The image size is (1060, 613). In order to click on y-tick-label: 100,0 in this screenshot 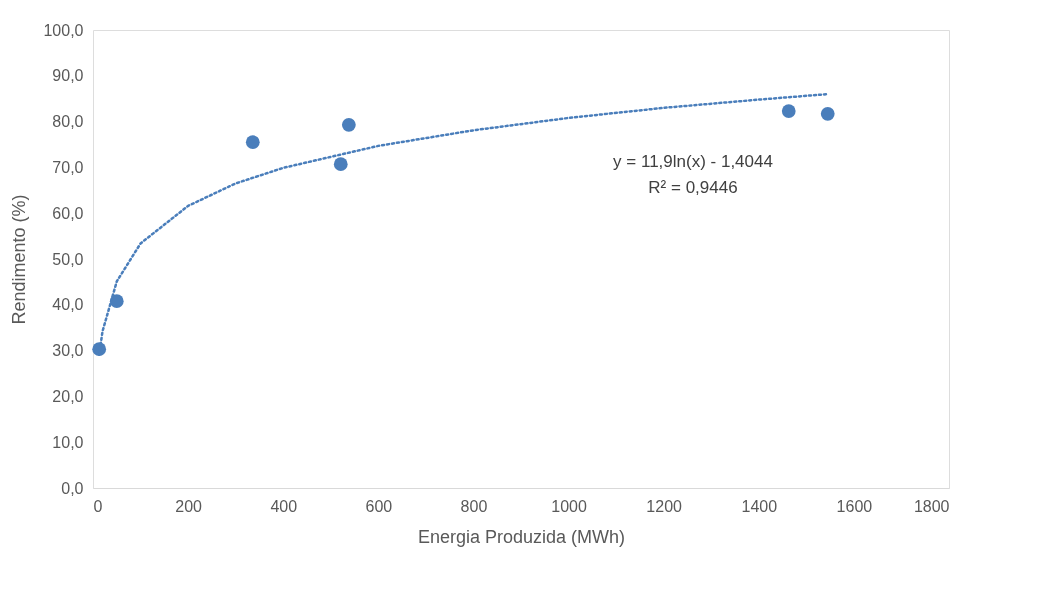, I will do `click(63, 30)`.